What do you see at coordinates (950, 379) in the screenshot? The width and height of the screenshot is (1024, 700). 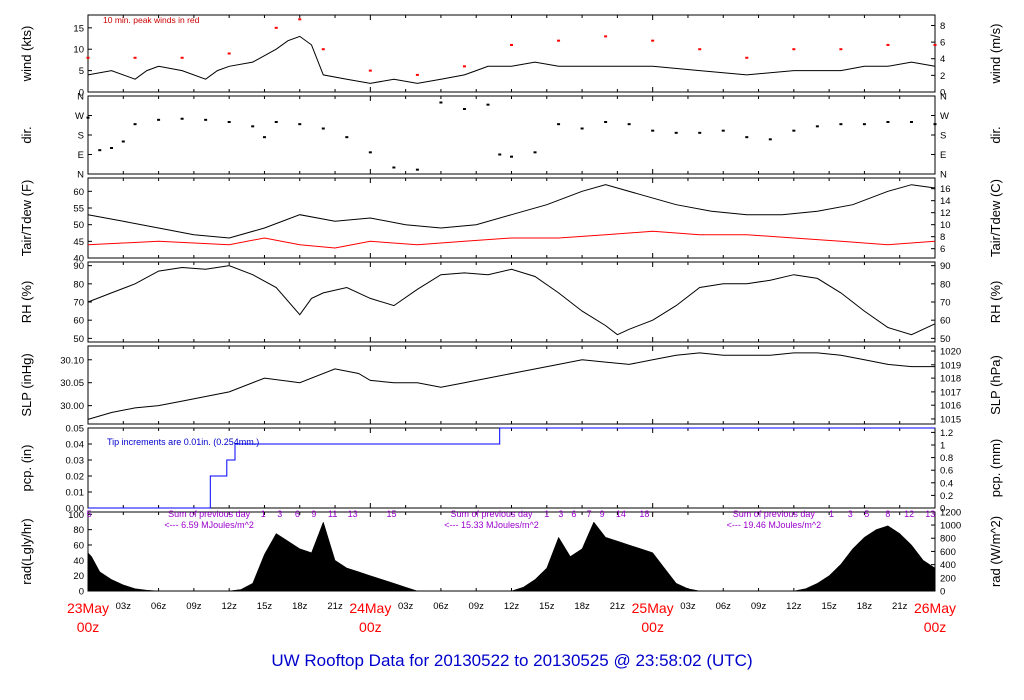 I see `y-tick-label-right: 1018` at bounding box center [950, 379].